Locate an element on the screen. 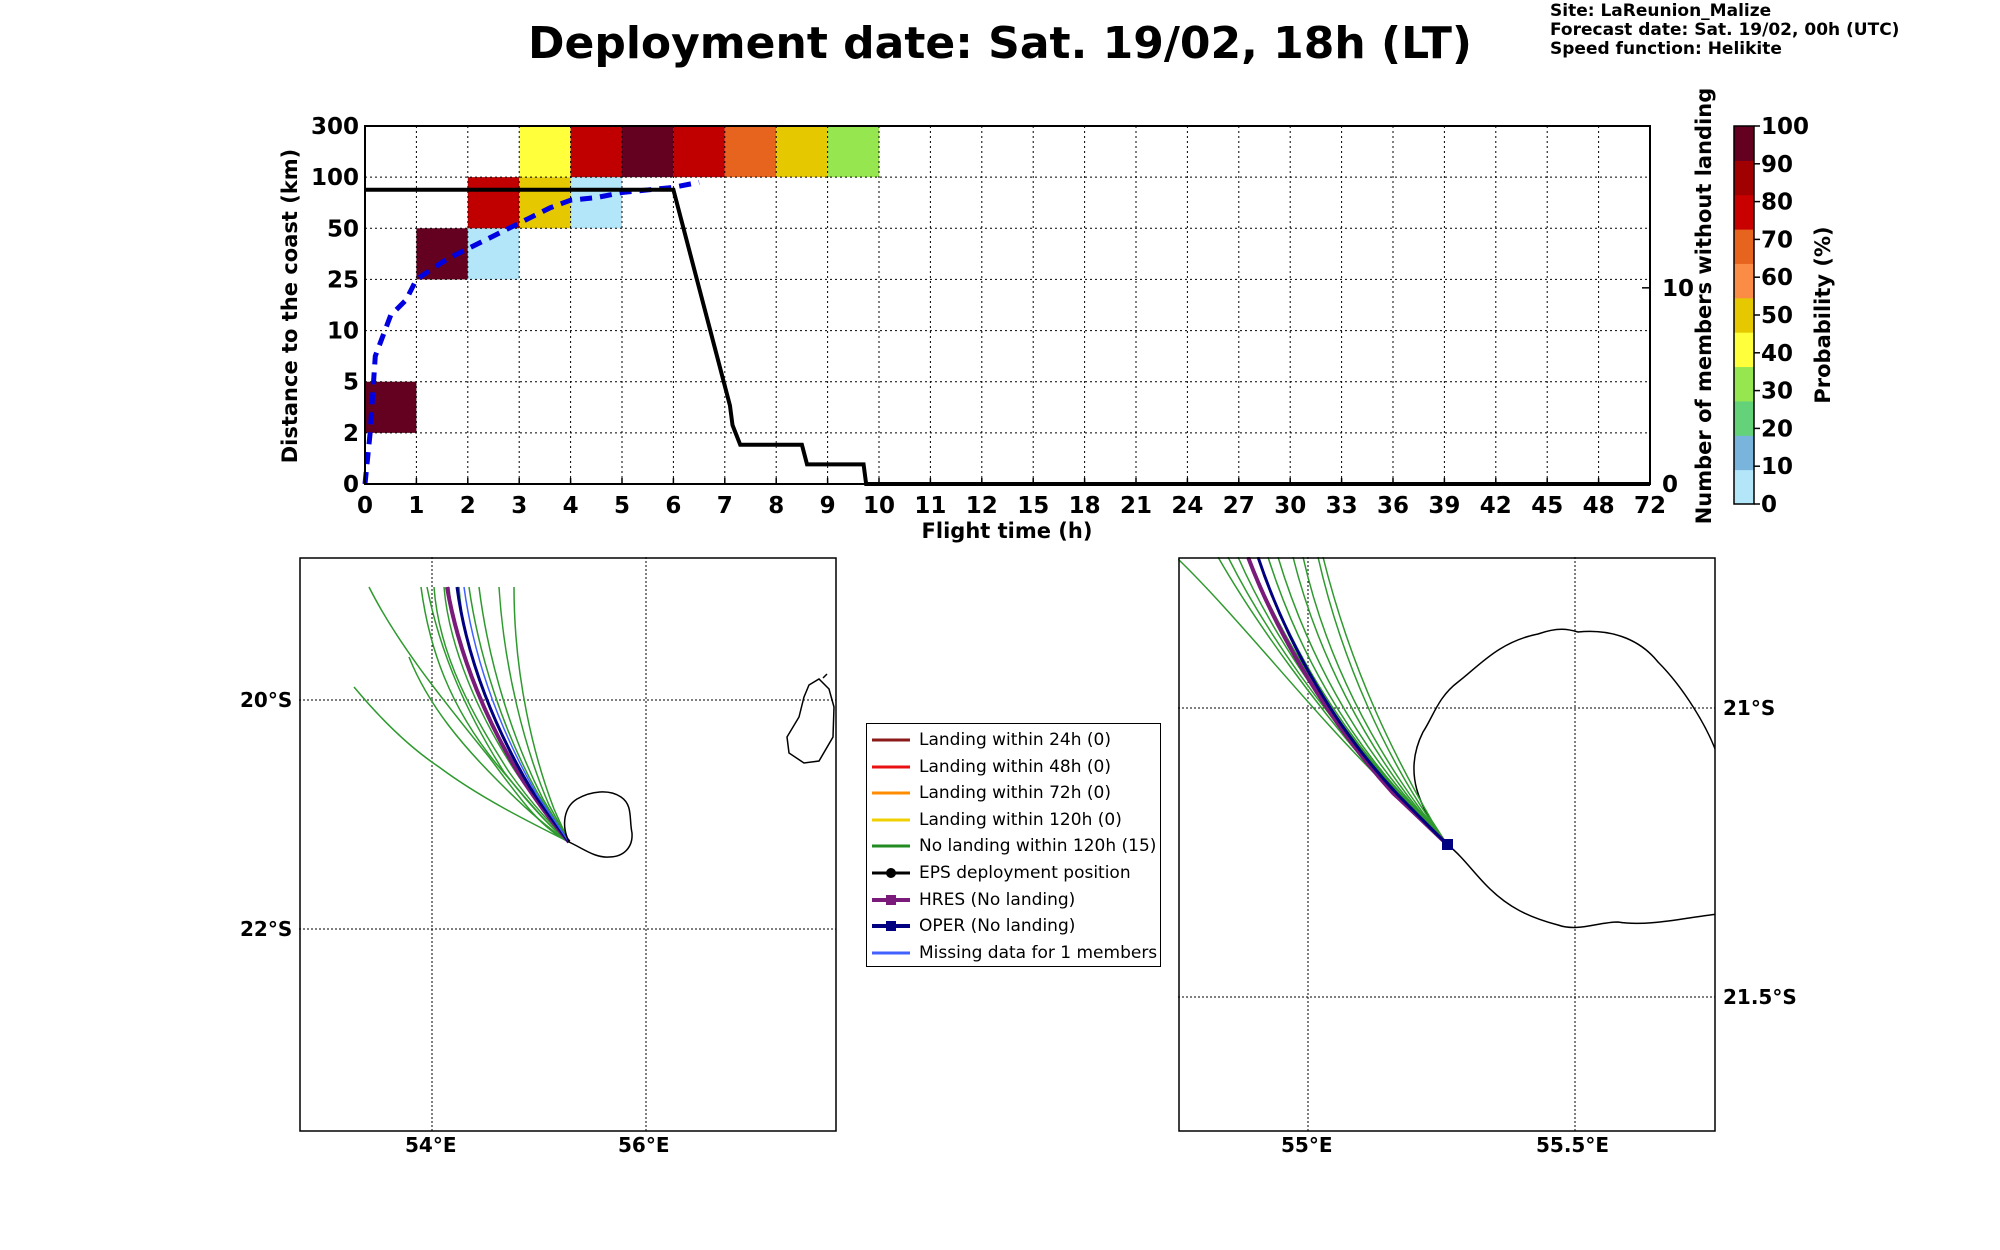 The width and height of the screenshot is (2000, 1250). x-tick-label-13: 15 is located at coordinates (1033, 506).